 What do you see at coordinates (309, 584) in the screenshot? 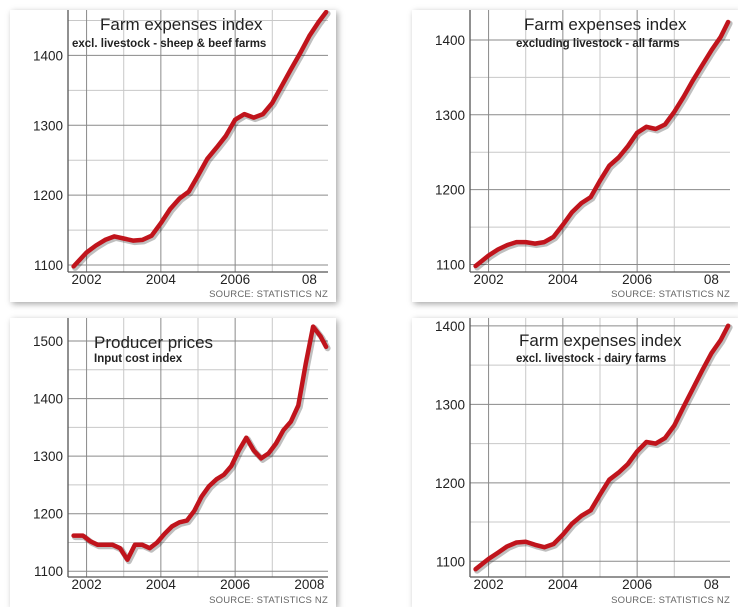
I see `x-tick-label: 2008` at bounding box center [309, 584].